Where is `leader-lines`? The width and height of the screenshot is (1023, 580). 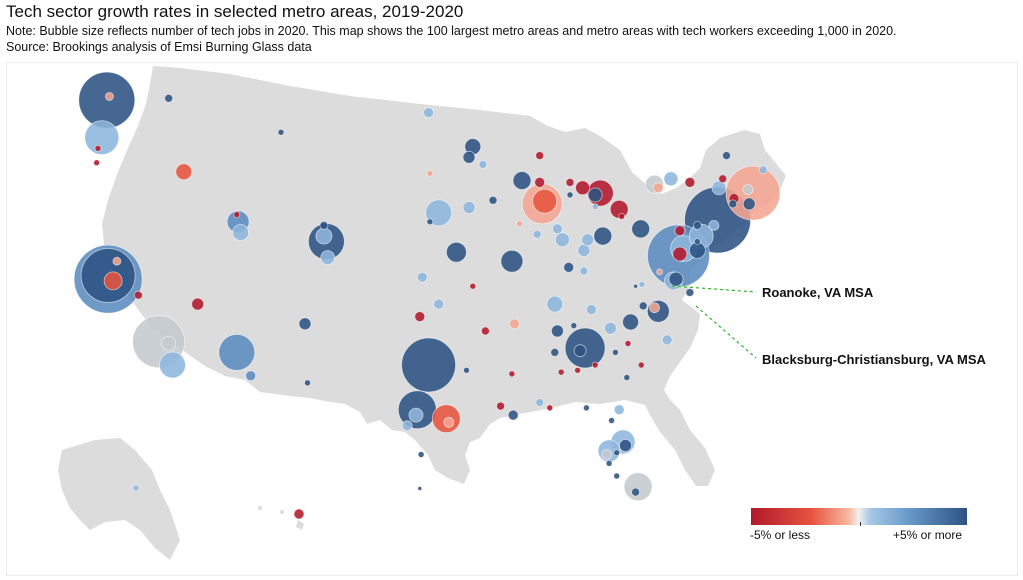
leader-lines is located at coordinates (714, 322).